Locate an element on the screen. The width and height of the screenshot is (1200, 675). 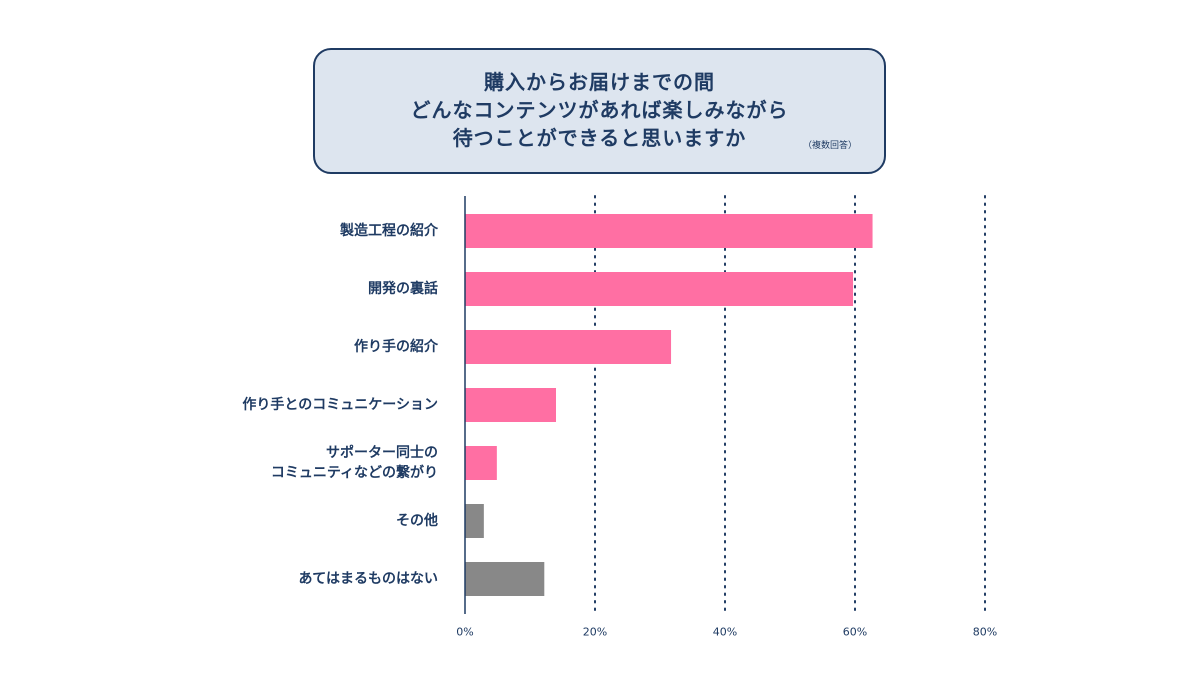
x-tick-label-60: 60% is located at coordinates (855, 632).